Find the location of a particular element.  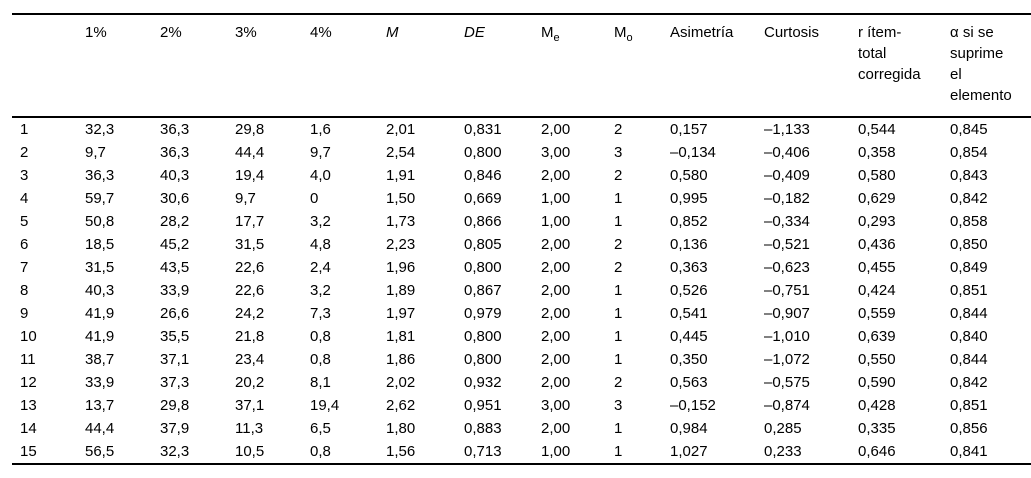

table-cell-curtosis: –0,575 is located at coordinates (787, 382).